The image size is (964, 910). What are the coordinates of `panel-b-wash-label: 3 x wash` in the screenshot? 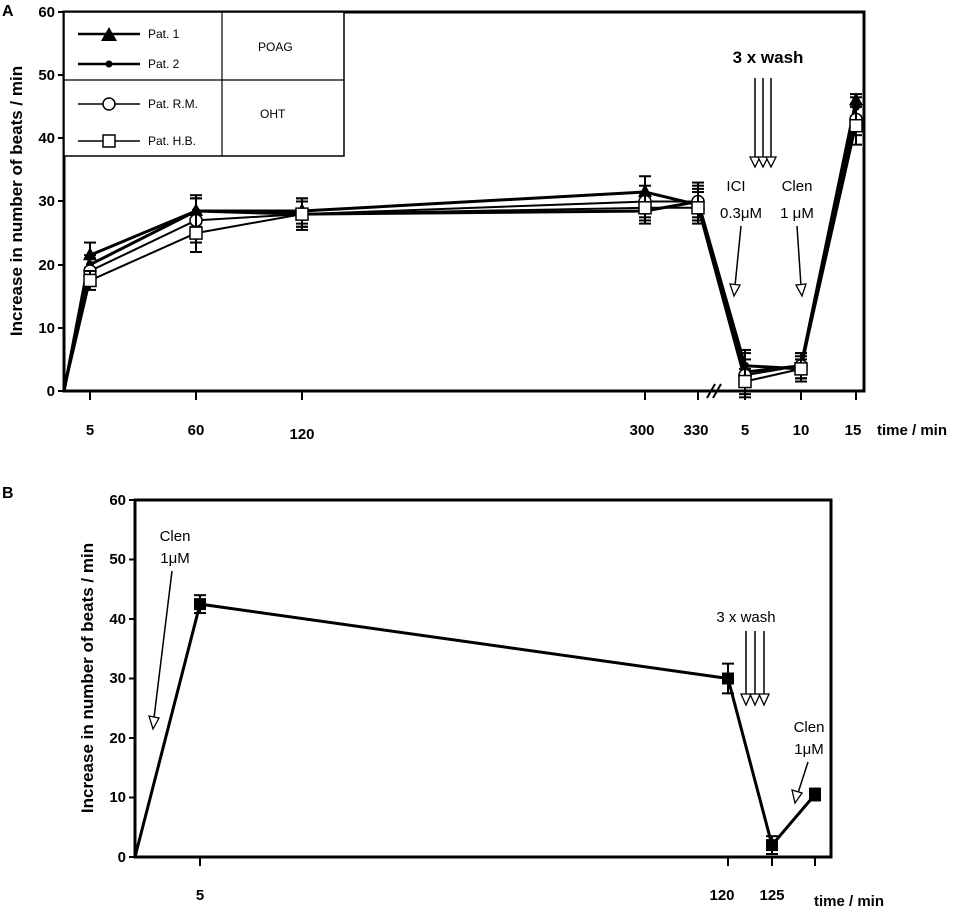 It's located at (745, 617).